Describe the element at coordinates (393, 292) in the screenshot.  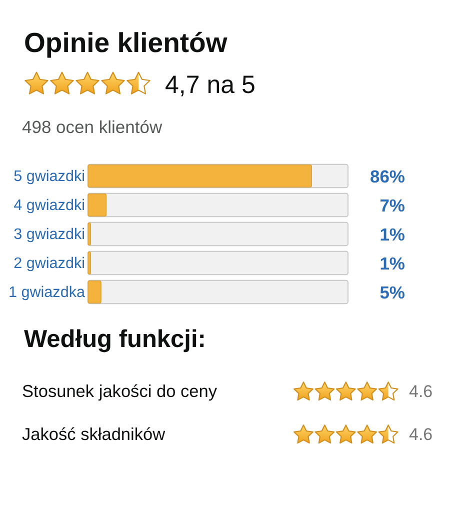
I see `data-label: 5%` at that location.